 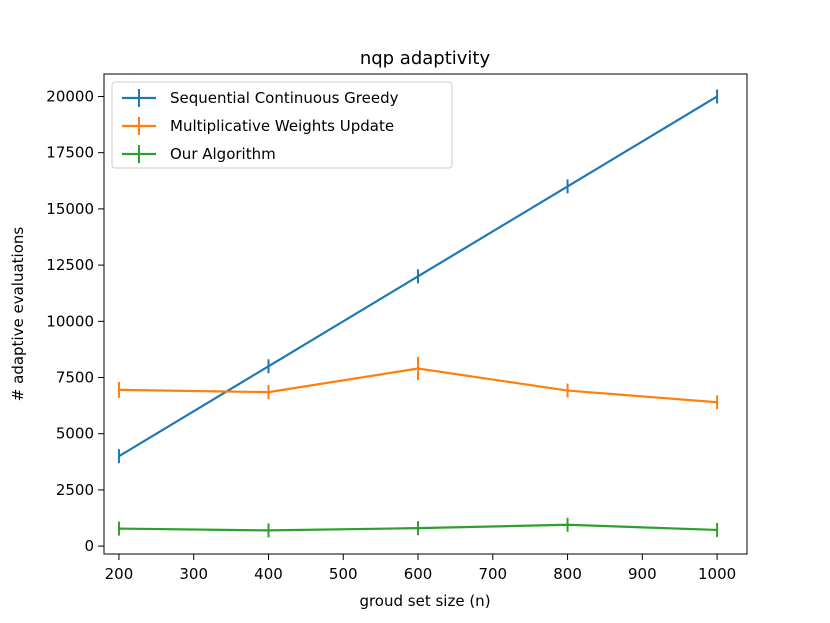 I want to click on x-tick-label: 200, so click(x=119, y=574).